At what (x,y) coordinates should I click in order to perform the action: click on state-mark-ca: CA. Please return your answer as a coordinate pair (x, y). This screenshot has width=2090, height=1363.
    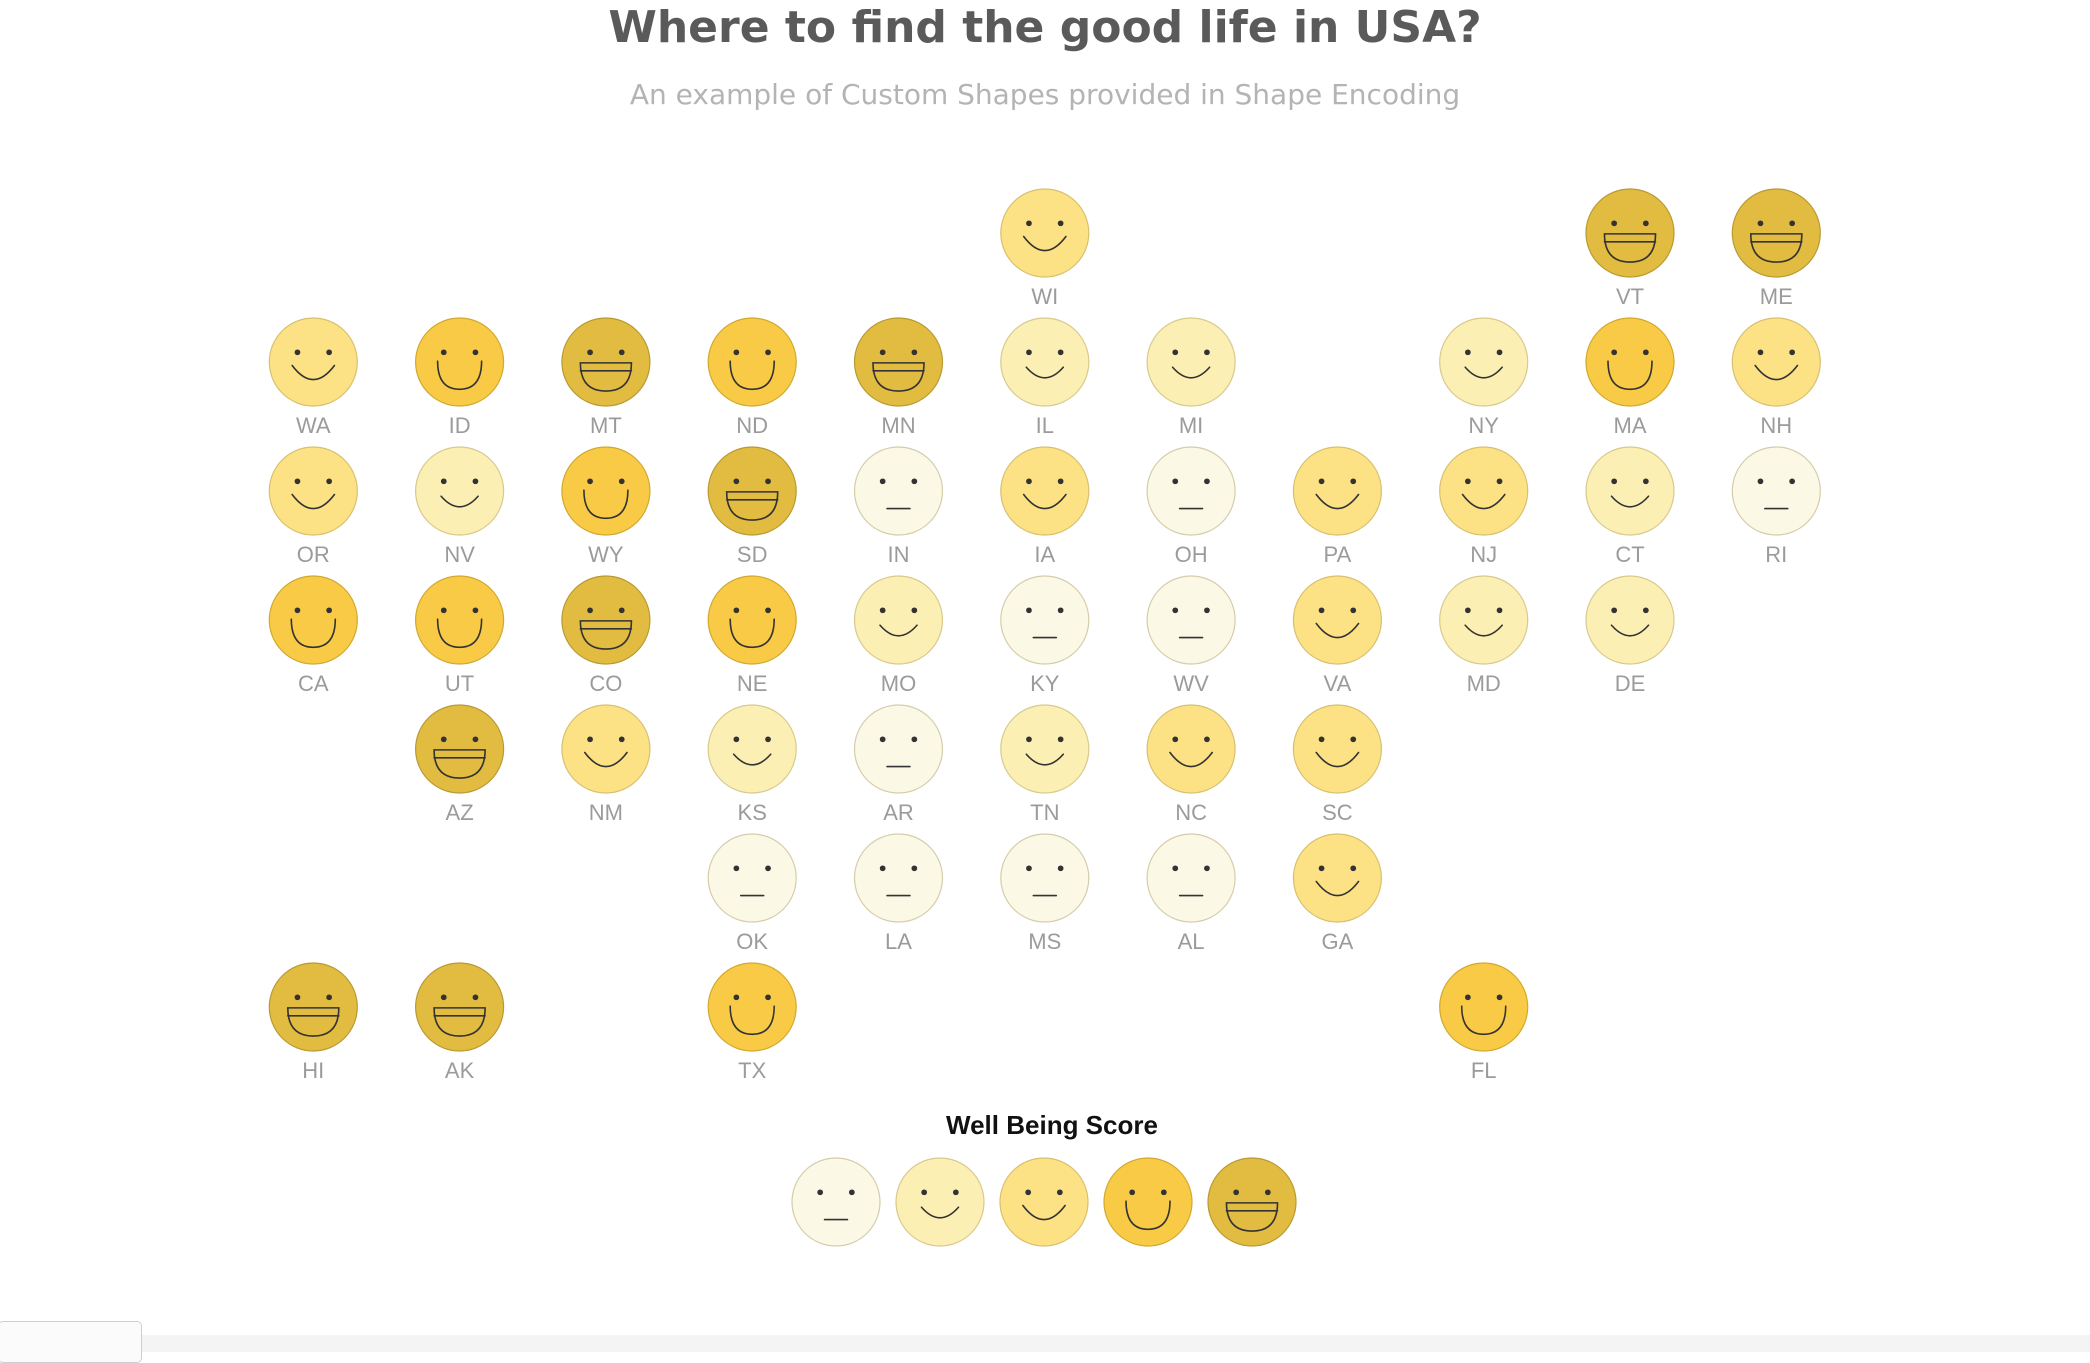
    Looking at the image, I should click on (313, 635).